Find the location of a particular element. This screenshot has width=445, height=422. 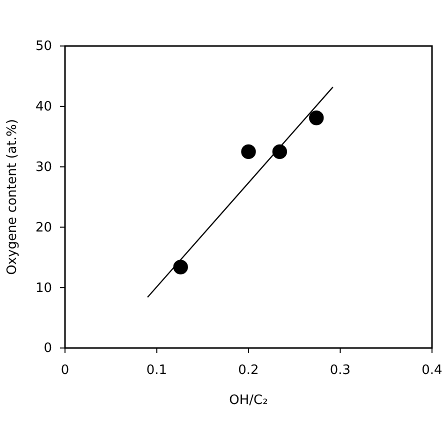

x-tick-label: 0 is located at coordinates (65, 370).